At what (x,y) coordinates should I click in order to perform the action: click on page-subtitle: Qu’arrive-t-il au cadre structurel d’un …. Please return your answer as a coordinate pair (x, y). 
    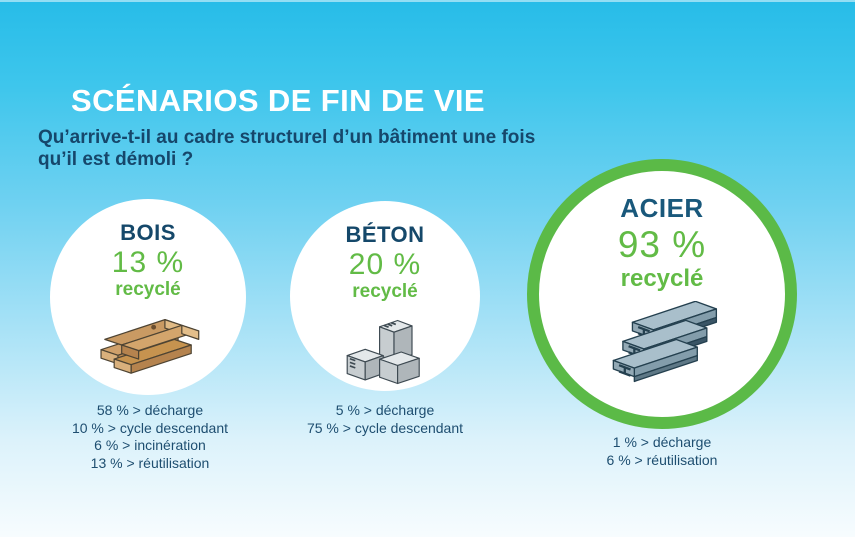
    Looking at the image, I should click on (287, 148).